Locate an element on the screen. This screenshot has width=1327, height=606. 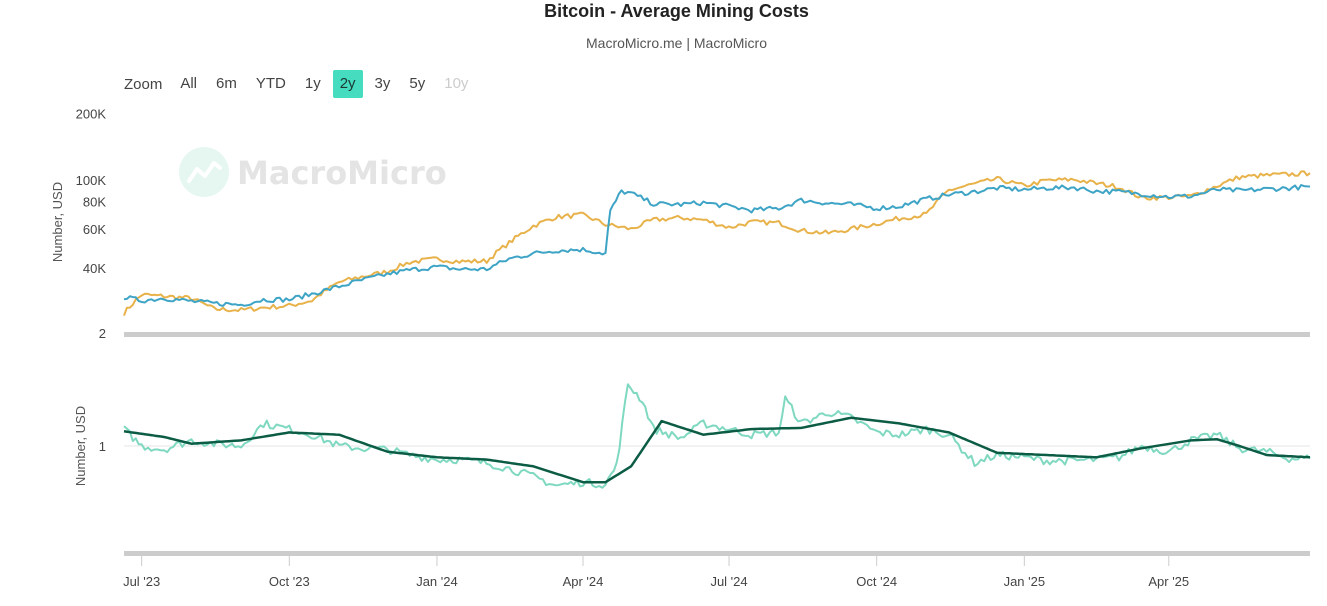
zoom-10y-button: 10y is located at coordinates (456, 83).